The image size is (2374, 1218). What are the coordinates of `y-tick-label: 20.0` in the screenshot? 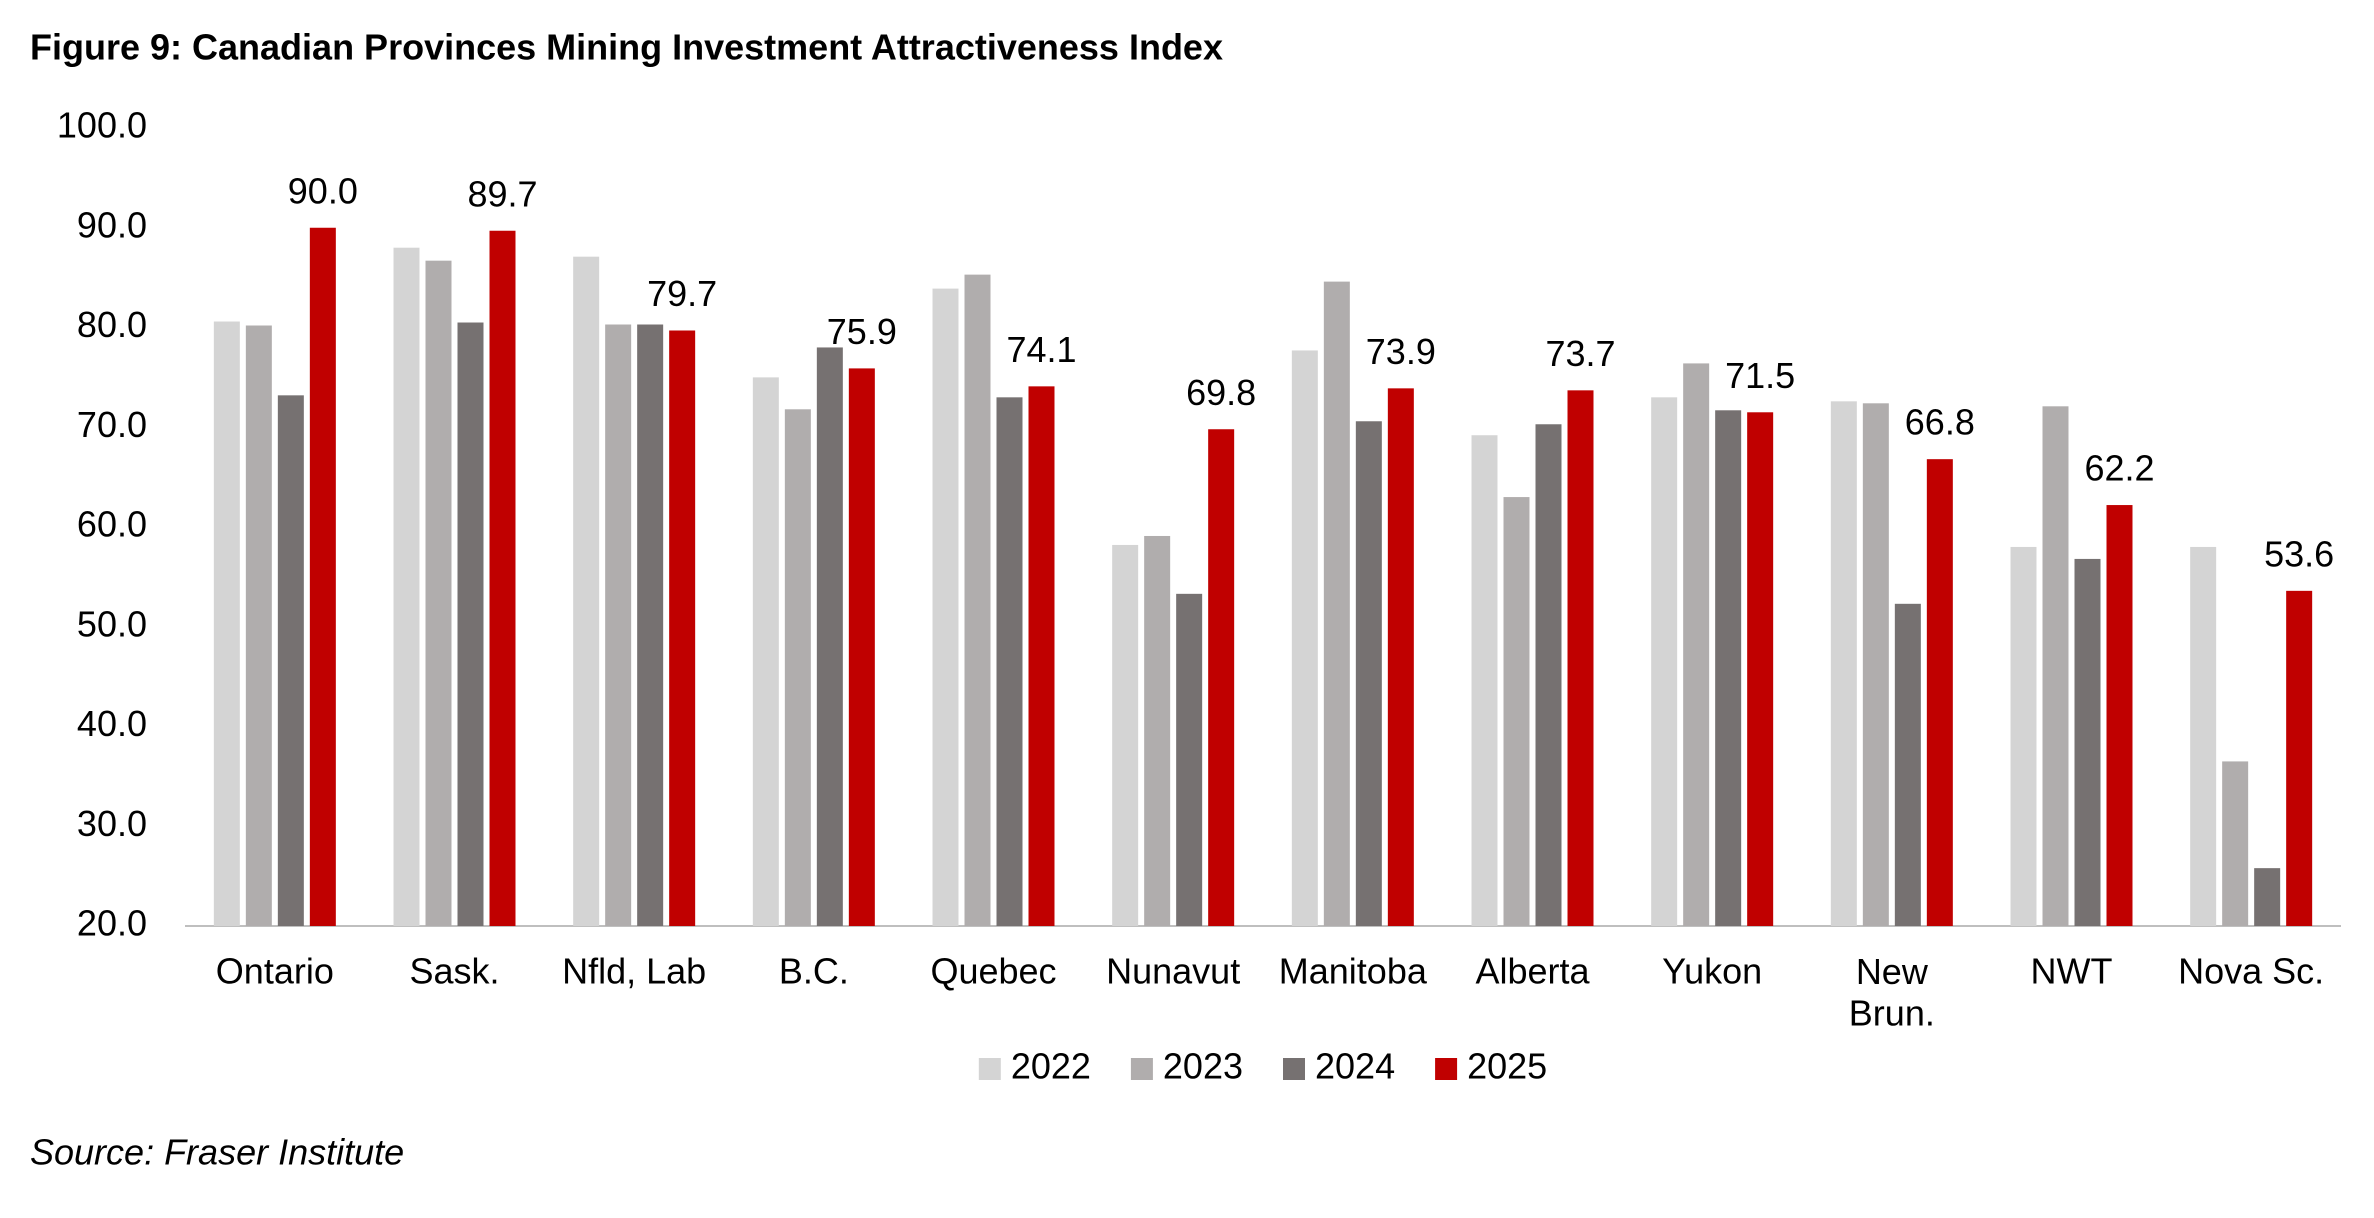 It's located at (112, 923).